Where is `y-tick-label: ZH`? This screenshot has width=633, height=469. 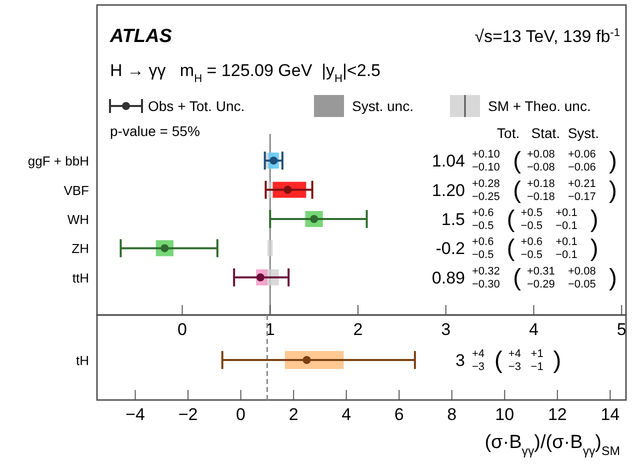 y-tick-label: ZH is located at coordinates (80, 248).